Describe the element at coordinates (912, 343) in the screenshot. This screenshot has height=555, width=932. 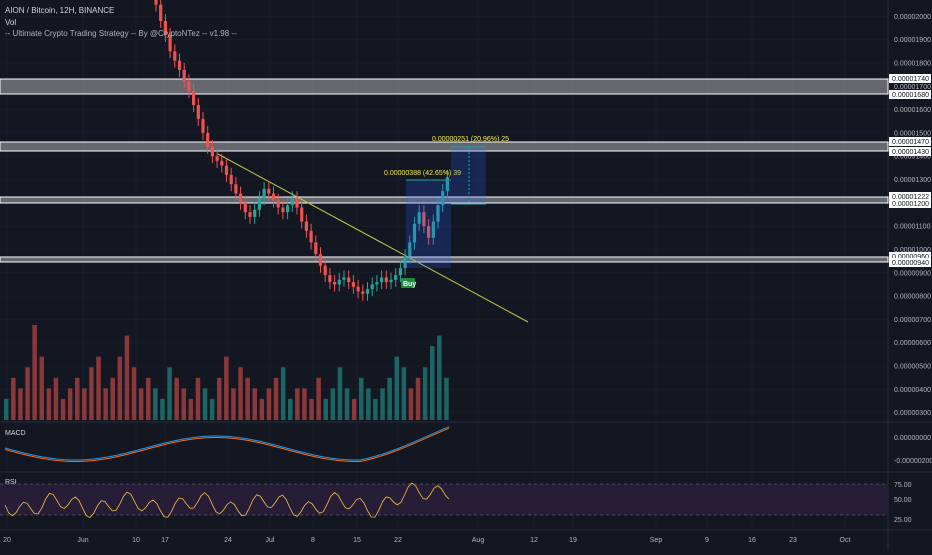
I see `y-tick-label: 0.00000600` at that location.